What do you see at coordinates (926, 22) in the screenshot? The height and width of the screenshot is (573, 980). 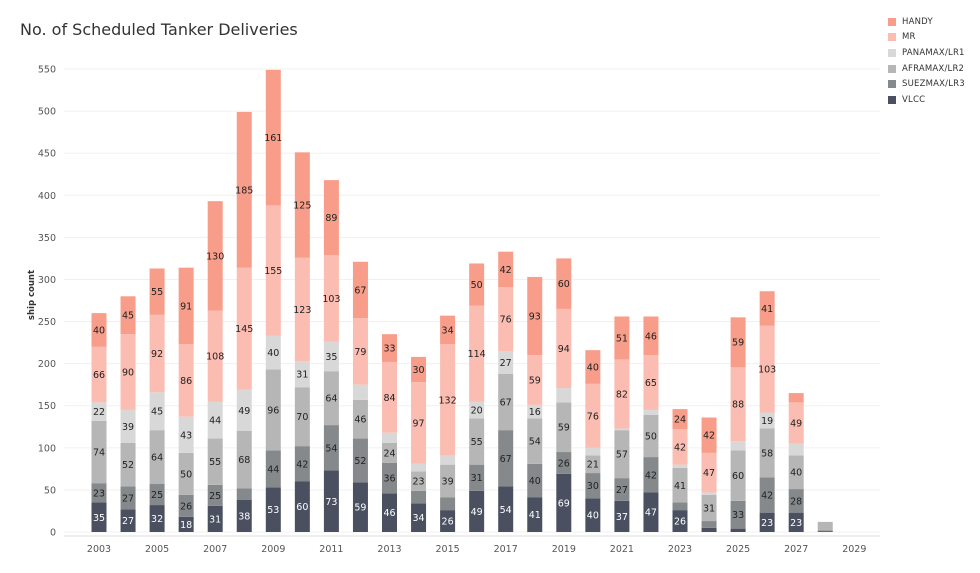 I see `legend-item-handy: HANDY` at bounding box center [926, 22].